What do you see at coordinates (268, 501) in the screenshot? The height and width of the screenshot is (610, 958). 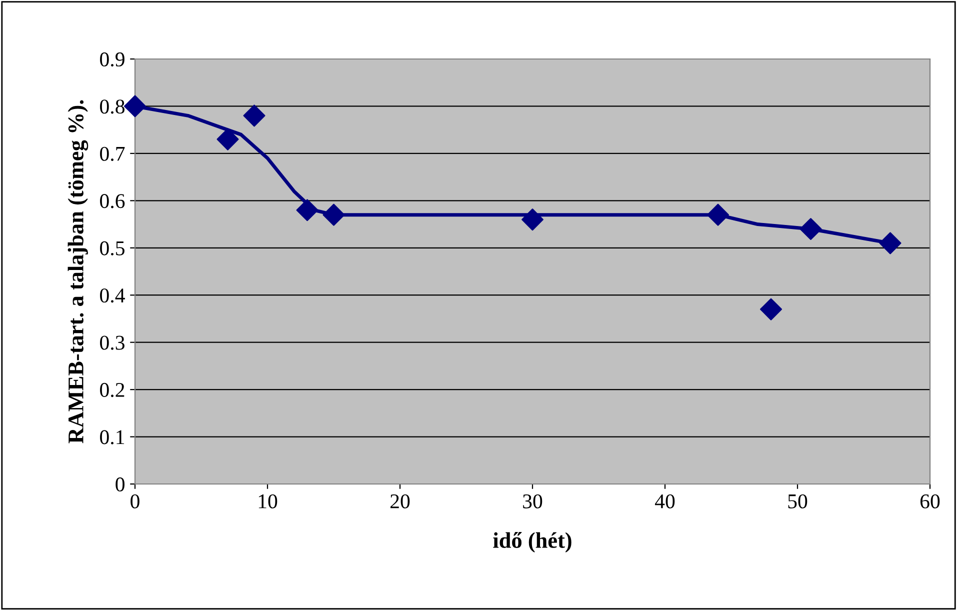 I see `x-tick-label: 10` at bounding box center [268, 501].